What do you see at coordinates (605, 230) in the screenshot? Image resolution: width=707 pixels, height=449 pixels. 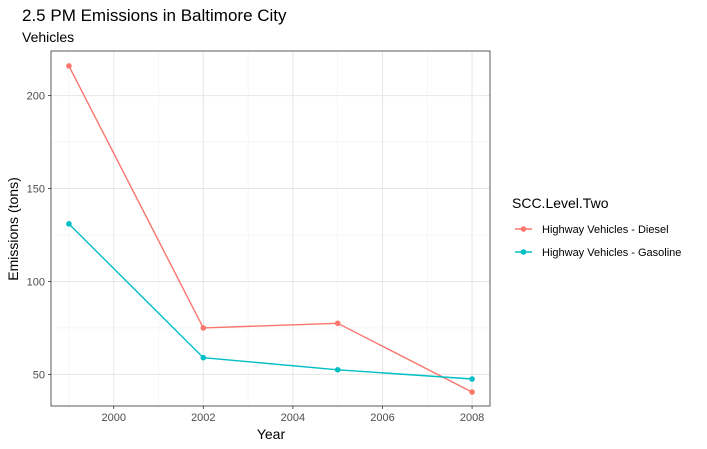 I see `legend-label: Highway Vehicles - Diesel` at bounding box center [605, 230].